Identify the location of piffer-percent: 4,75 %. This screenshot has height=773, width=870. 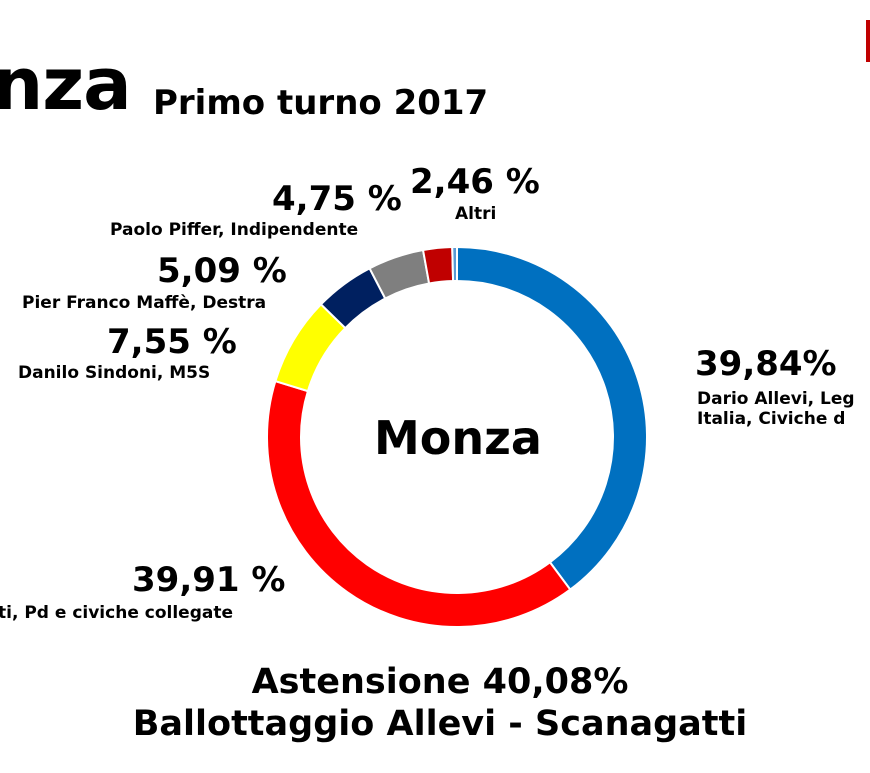
(337, 199).